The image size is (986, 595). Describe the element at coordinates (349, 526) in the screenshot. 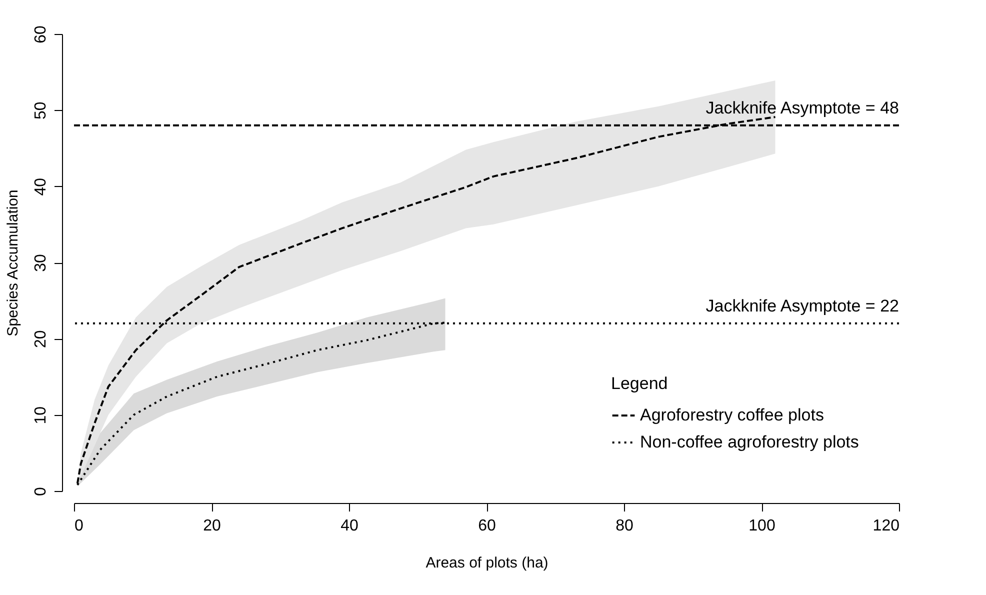

I see `x-tick-label: 40` at that location.